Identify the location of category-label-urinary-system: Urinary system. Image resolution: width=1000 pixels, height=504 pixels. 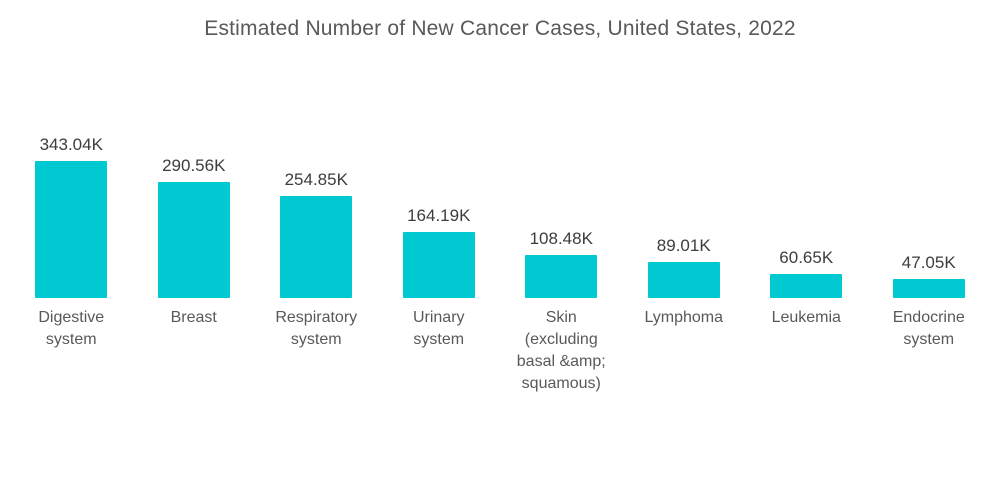
(438, 329).